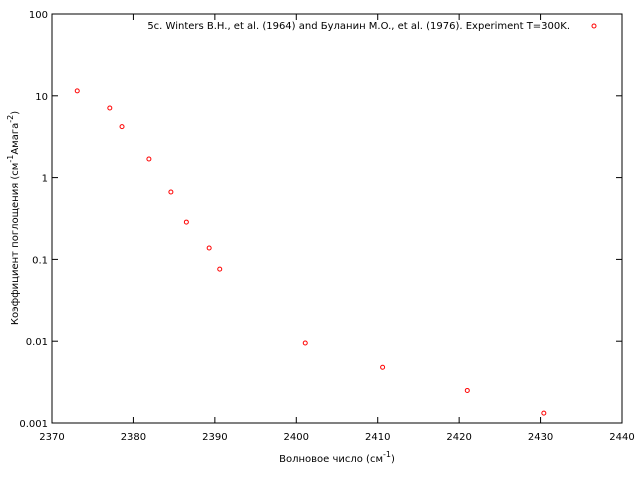 The width and height of the screenshot is (640, 480). What do you see at coordinates (387, 454) in the screenshot?
I see `x-label-sup: -1` at bounding box center [387, 454].